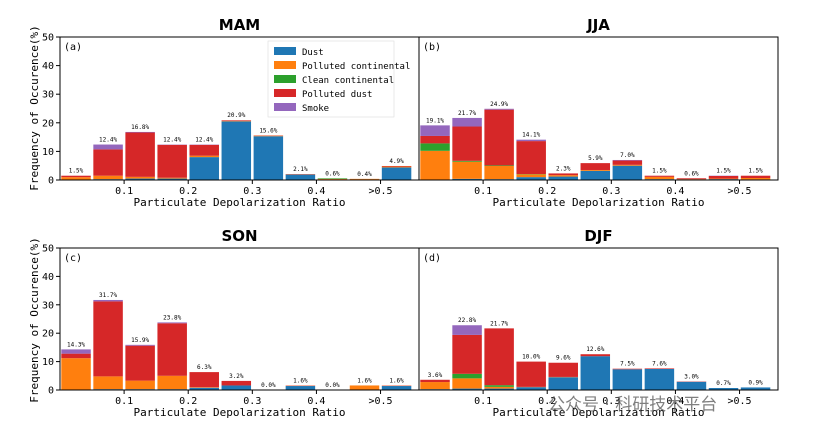 The image size is (816, 437). What do you see at coordinates (252, 401) in the screenshot?
I see `x-tick-label: 0.3` at bounding box center [252, 401].